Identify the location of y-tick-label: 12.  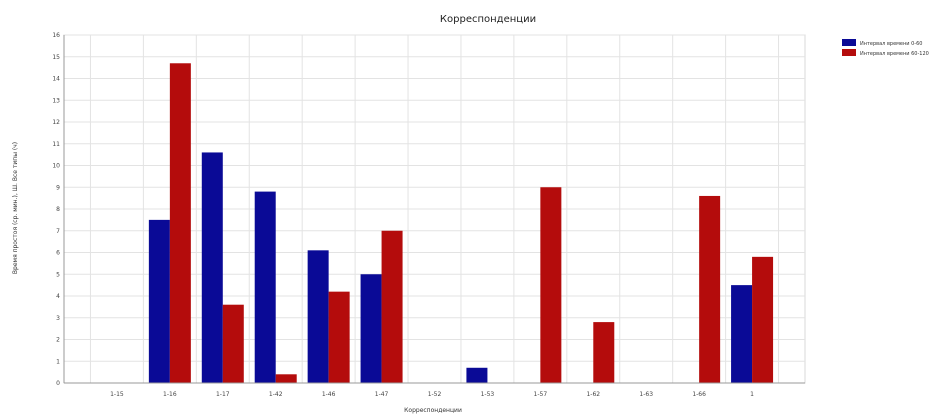
(56, 122).